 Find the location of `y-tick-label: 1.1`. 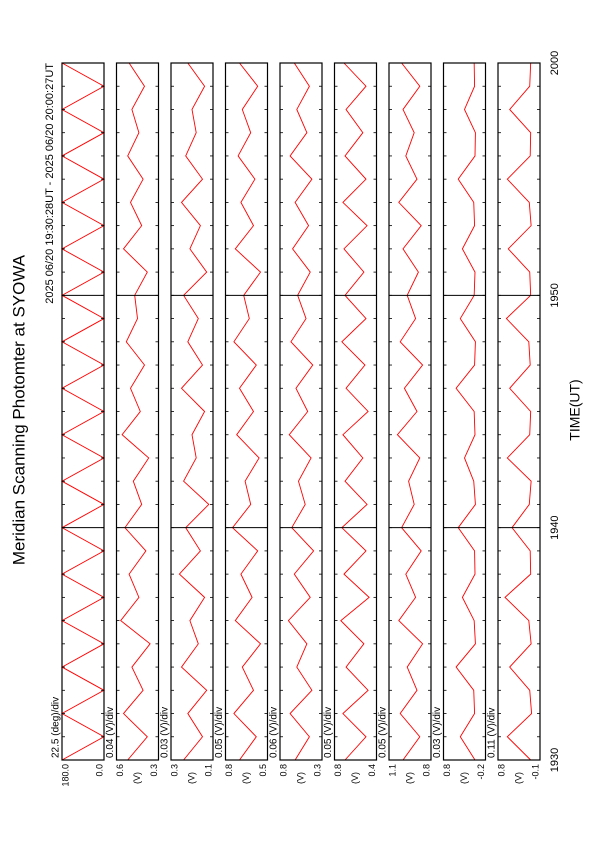

y-tick-label: 1.1 is located at coordinates (392, 770).